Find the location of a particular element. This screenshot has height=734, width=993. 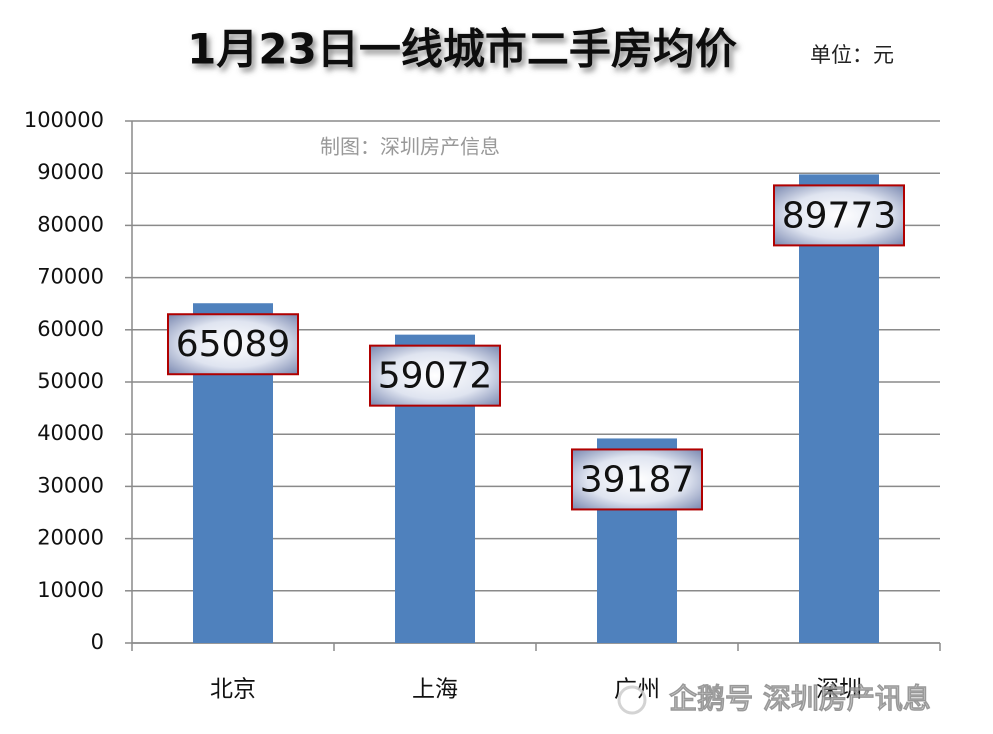

y-tick-label: 50000 is located at coordinates (70, 381).